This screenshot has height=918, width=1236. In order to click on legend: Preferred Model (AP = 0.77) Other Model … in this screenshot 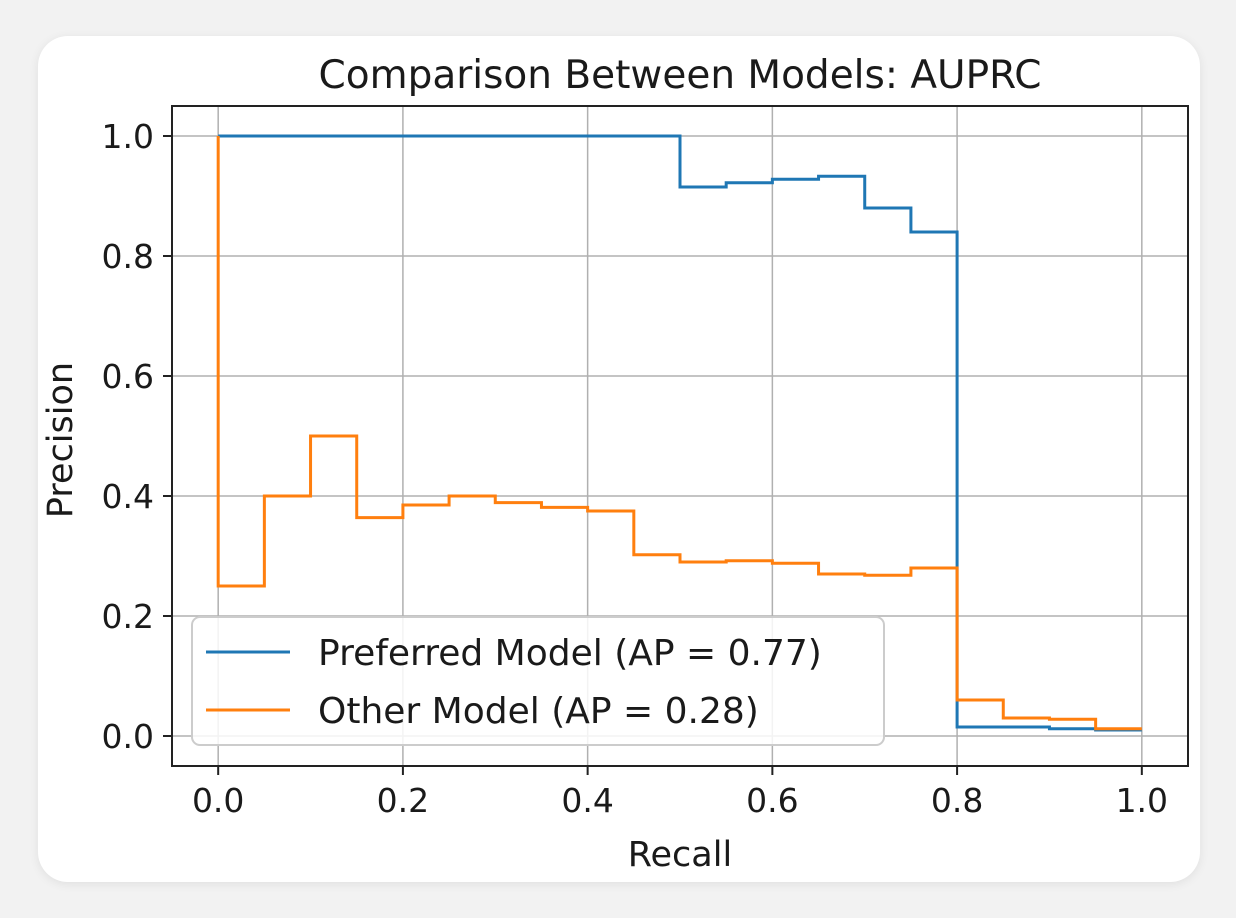, I will do `click(538, 681)`.